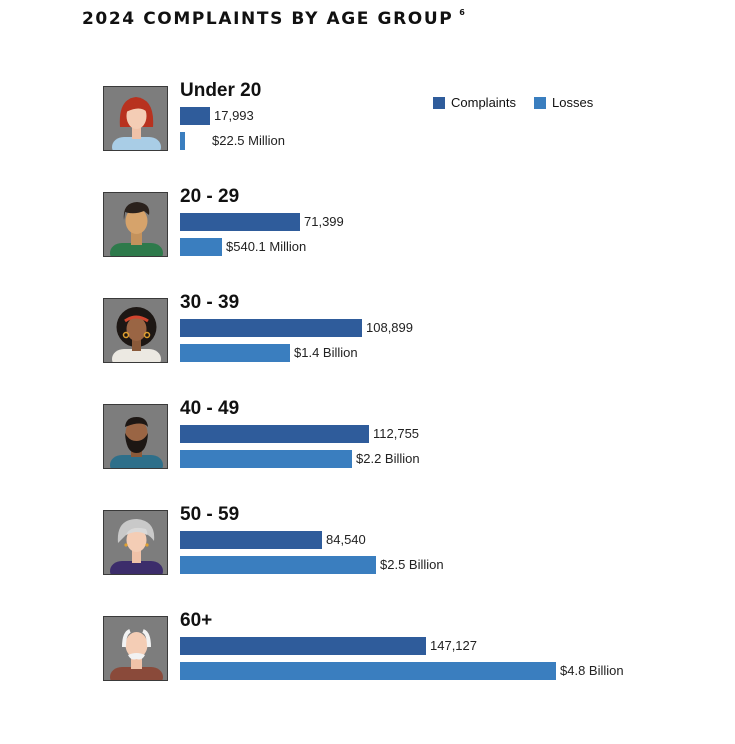  I want to click on age-group-label: 50 - 59, so click(210, 514).